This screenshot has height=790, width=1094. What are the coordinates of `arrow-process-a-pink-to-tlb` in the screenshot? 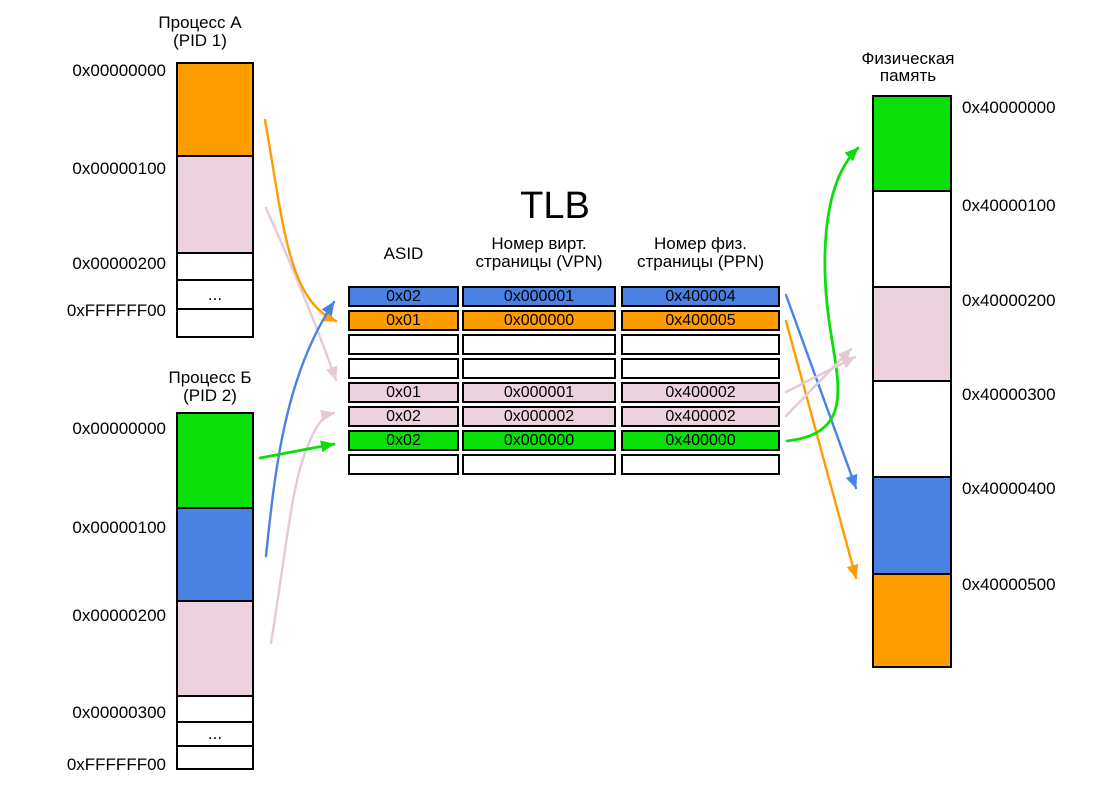 It's located at (301, 294).